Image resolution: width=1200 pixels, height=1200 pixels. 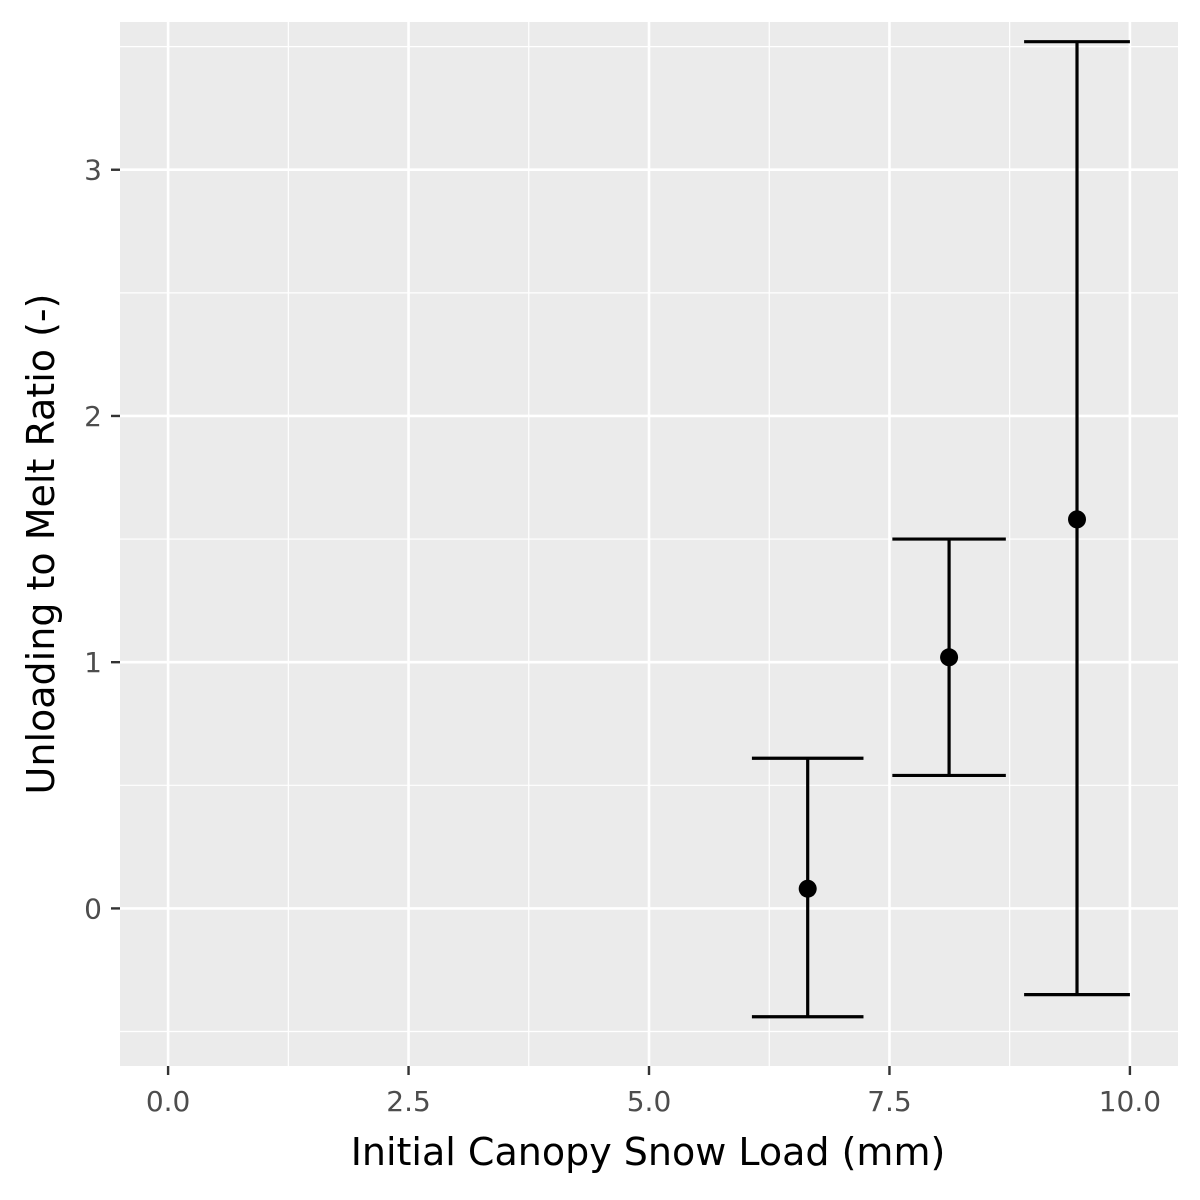 I want to click on x-axis-title: Initial Canopy Snow Load (mm), so click(x=648, y=1152).